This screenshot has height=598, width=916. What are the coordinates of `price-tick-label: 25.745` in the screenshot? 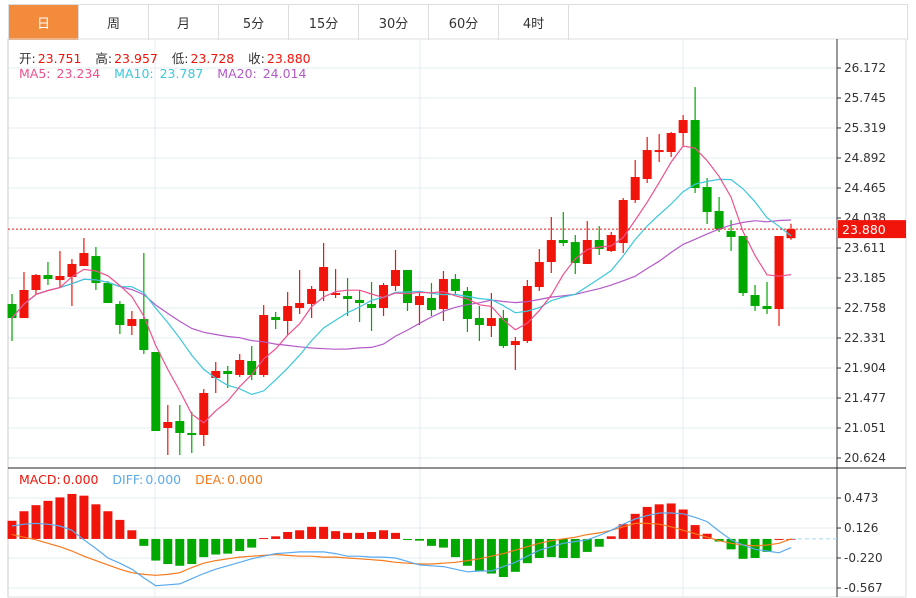 It's located at (865, 98).